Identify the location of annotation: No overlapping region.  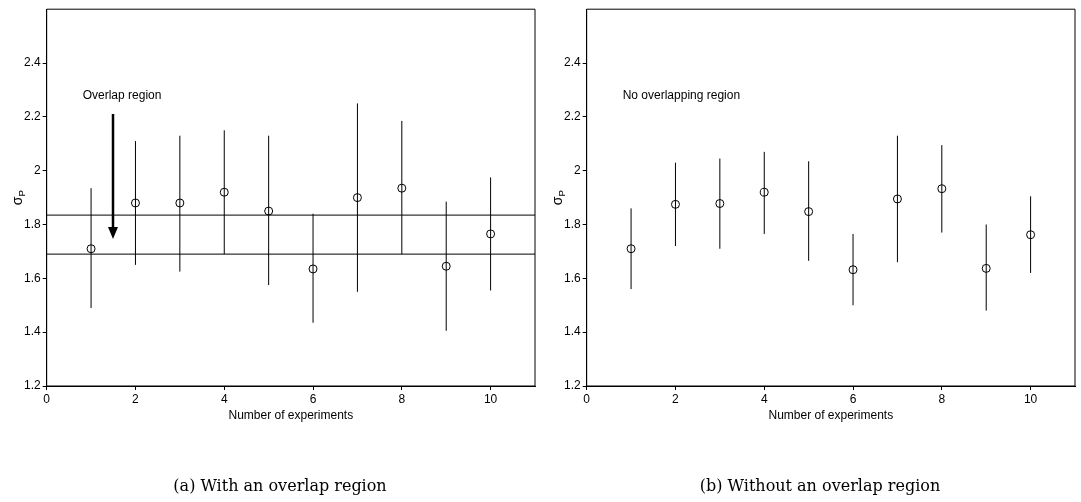
(681, 94).